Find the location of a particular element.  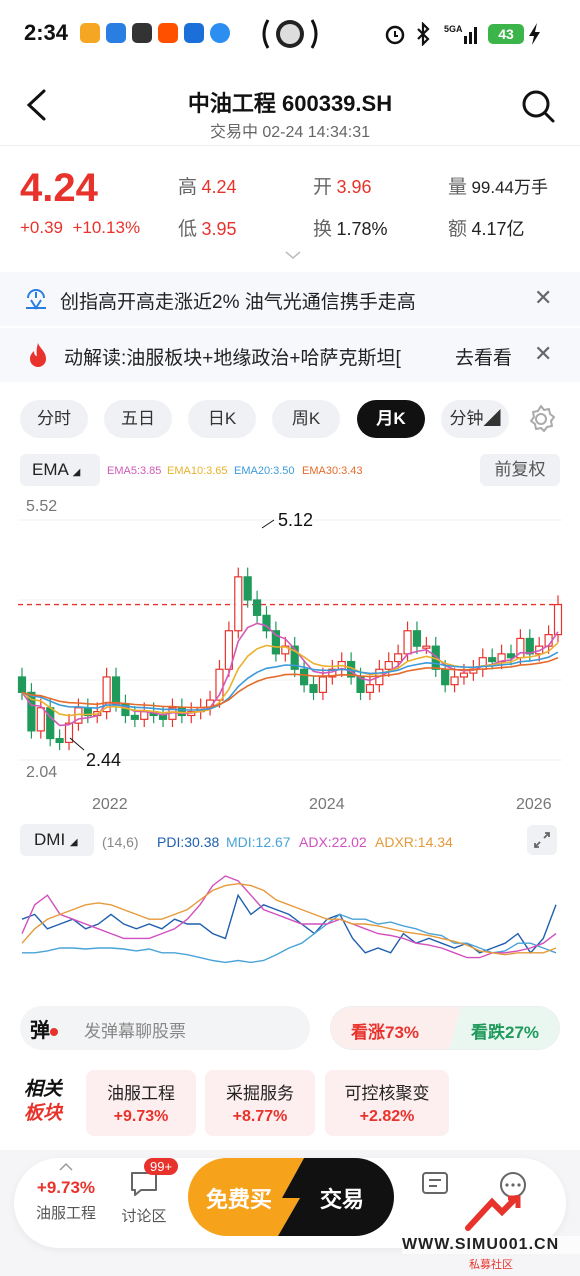

dynamic-island-icon is located at coordinates (290, 34).